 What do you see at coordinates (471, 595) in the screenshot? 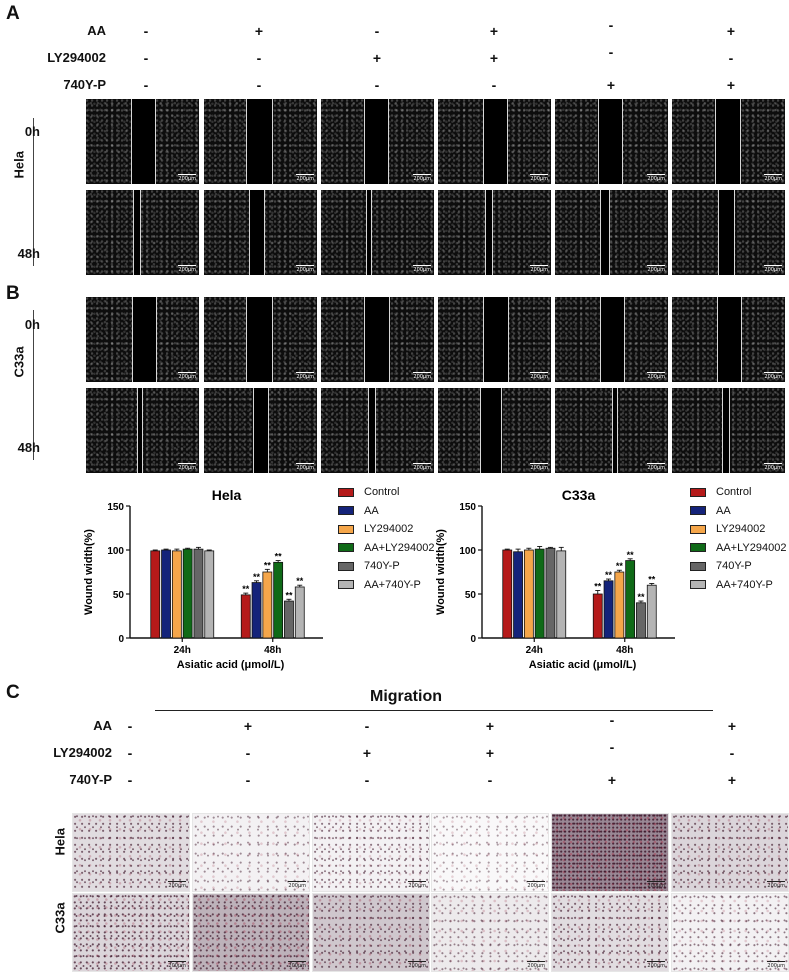
I see `y-tick-label: 50` at bounding box center [471, 595].